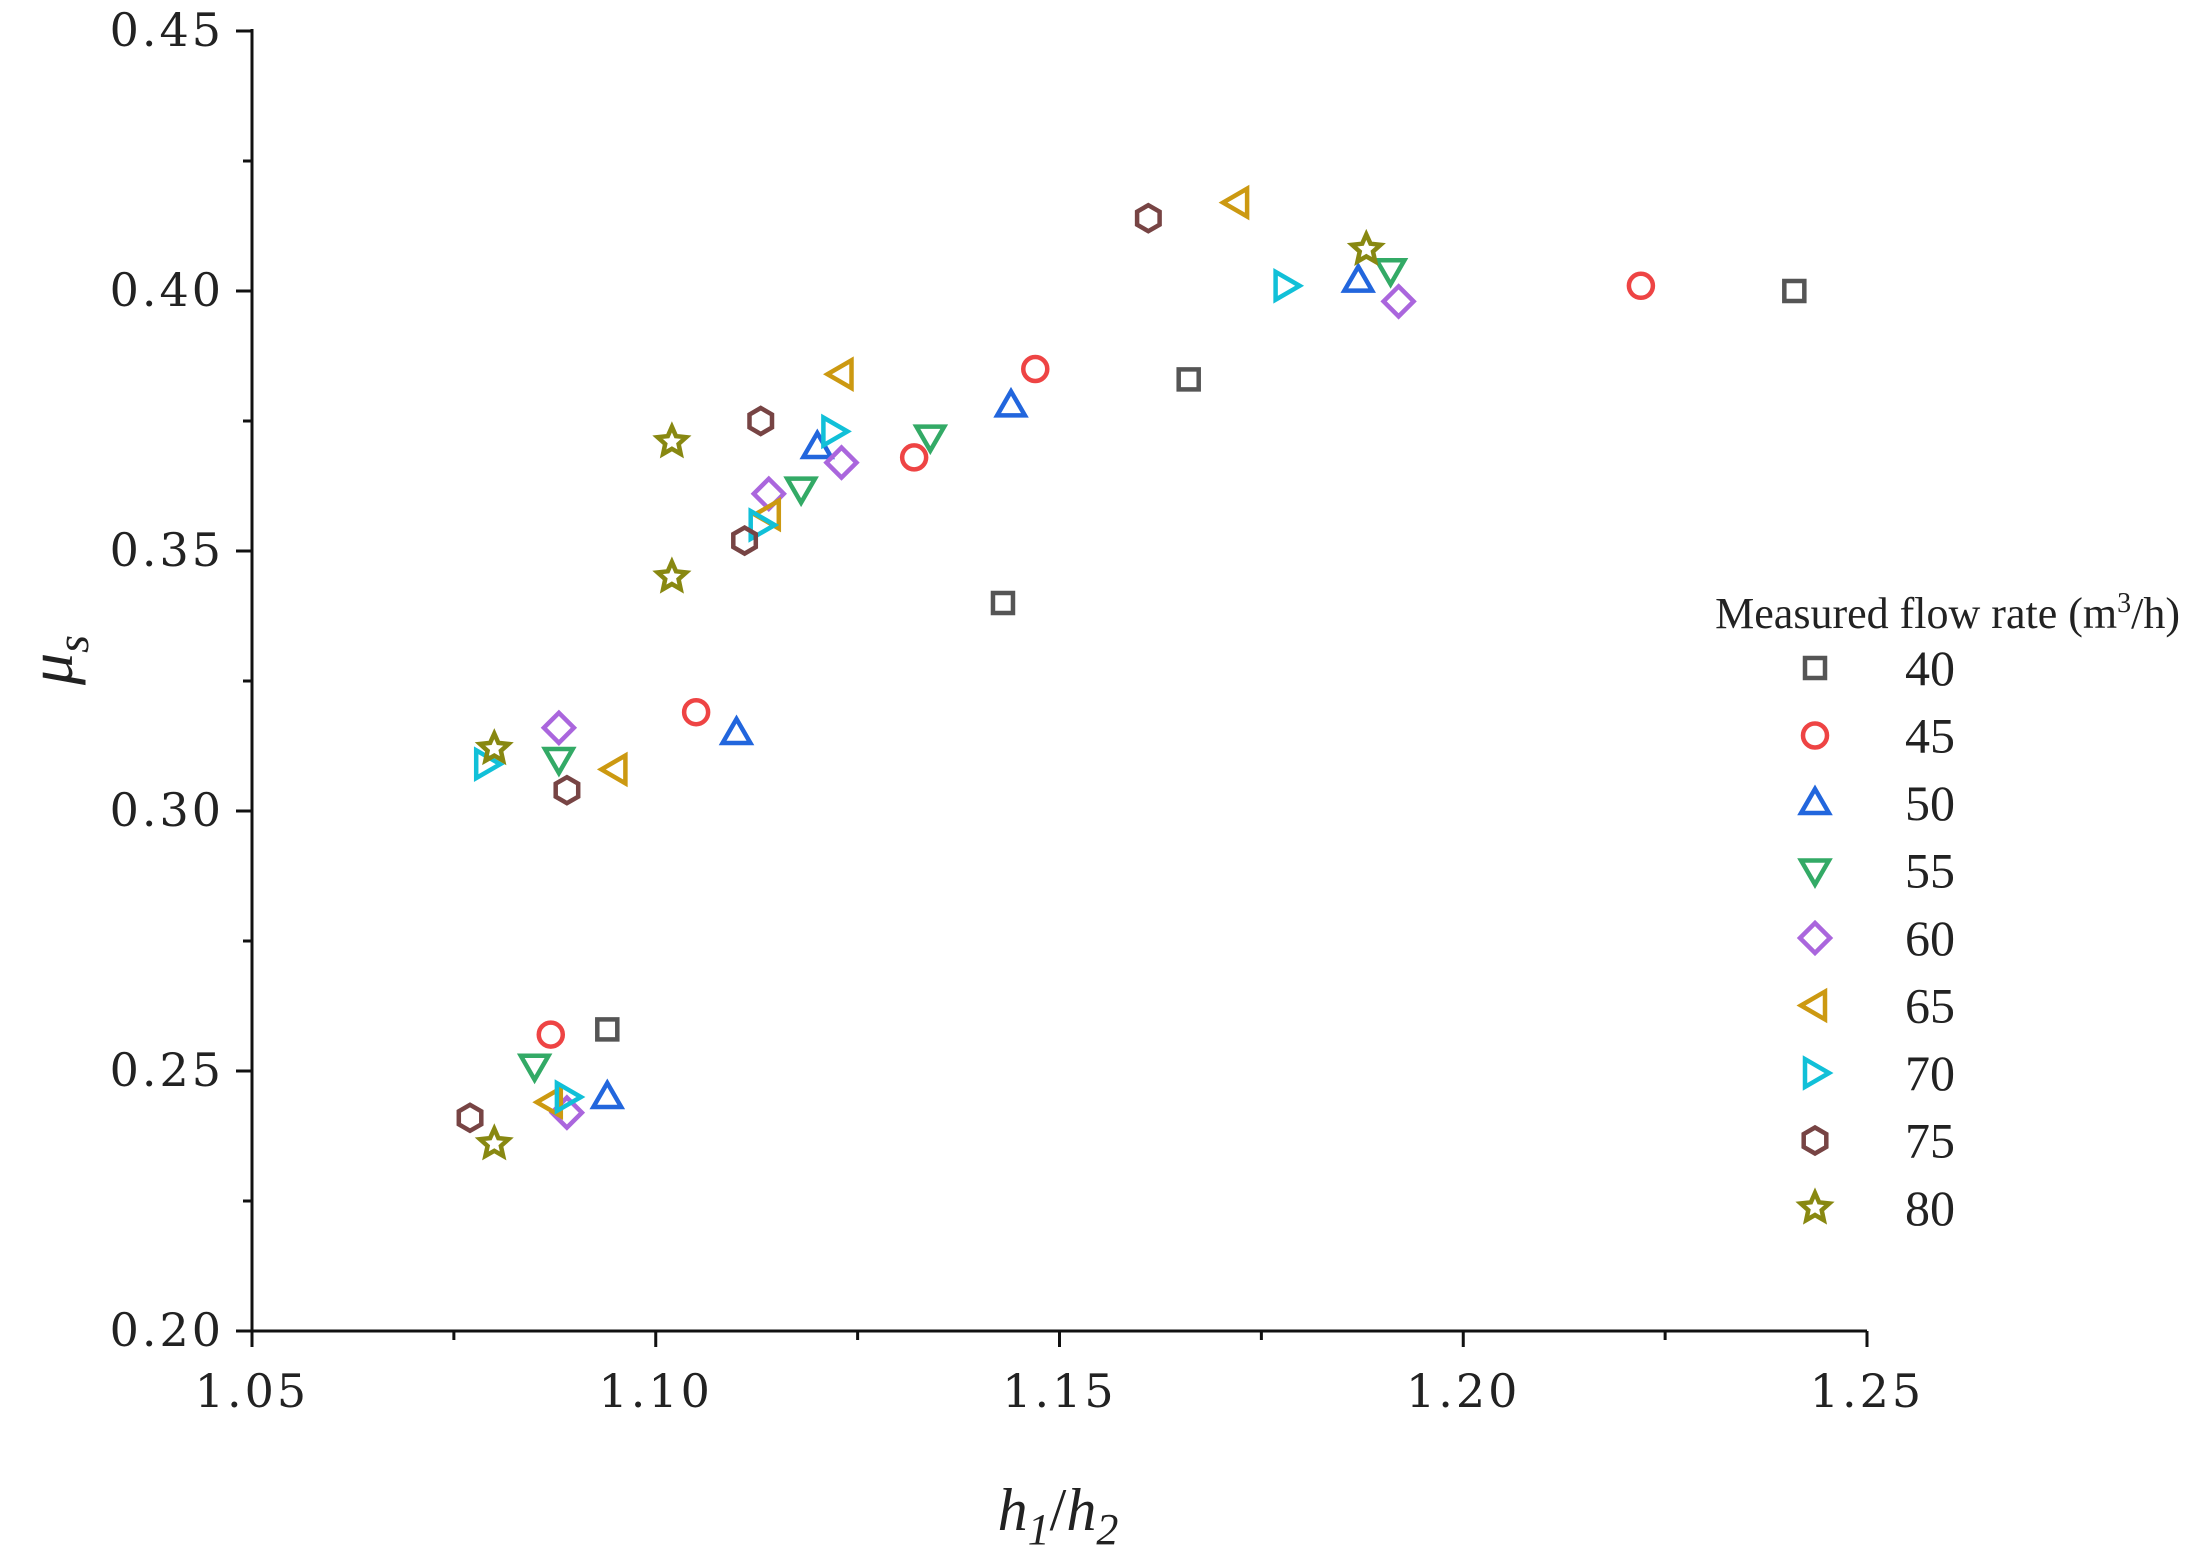  I want to click on y-tick-label: 0.45, so click(167, 30).